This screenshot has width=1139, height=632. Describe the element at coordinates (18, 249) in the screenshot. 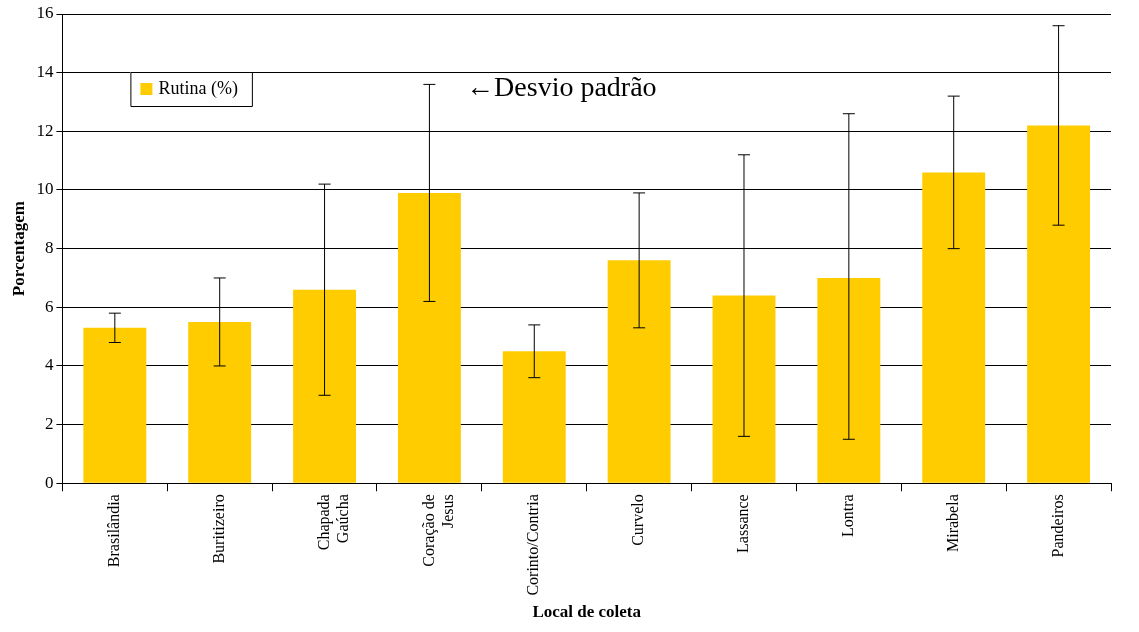

I see `y-axis-title: Porcentagem` at that location.